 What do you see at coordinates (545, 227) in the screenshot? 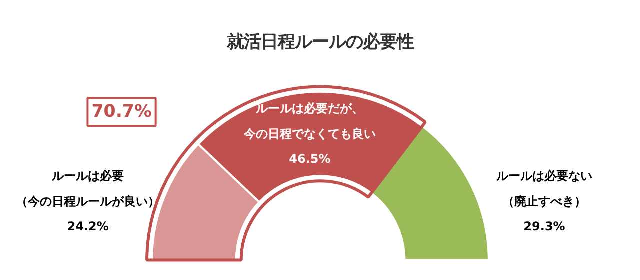
I see `data-label: 29.3%` at bounding box center [545, 227].